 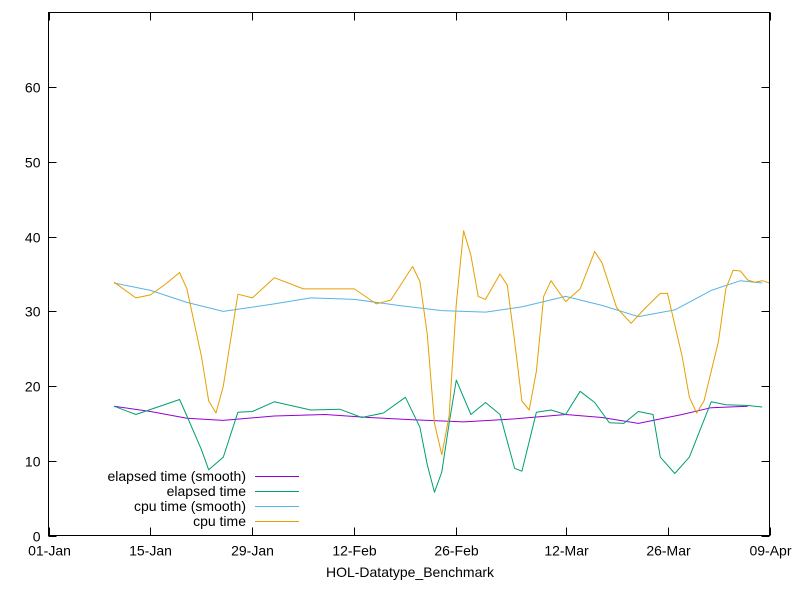 I want to click on x-tick-label: 15-Jan, so click(x=150, y=551).